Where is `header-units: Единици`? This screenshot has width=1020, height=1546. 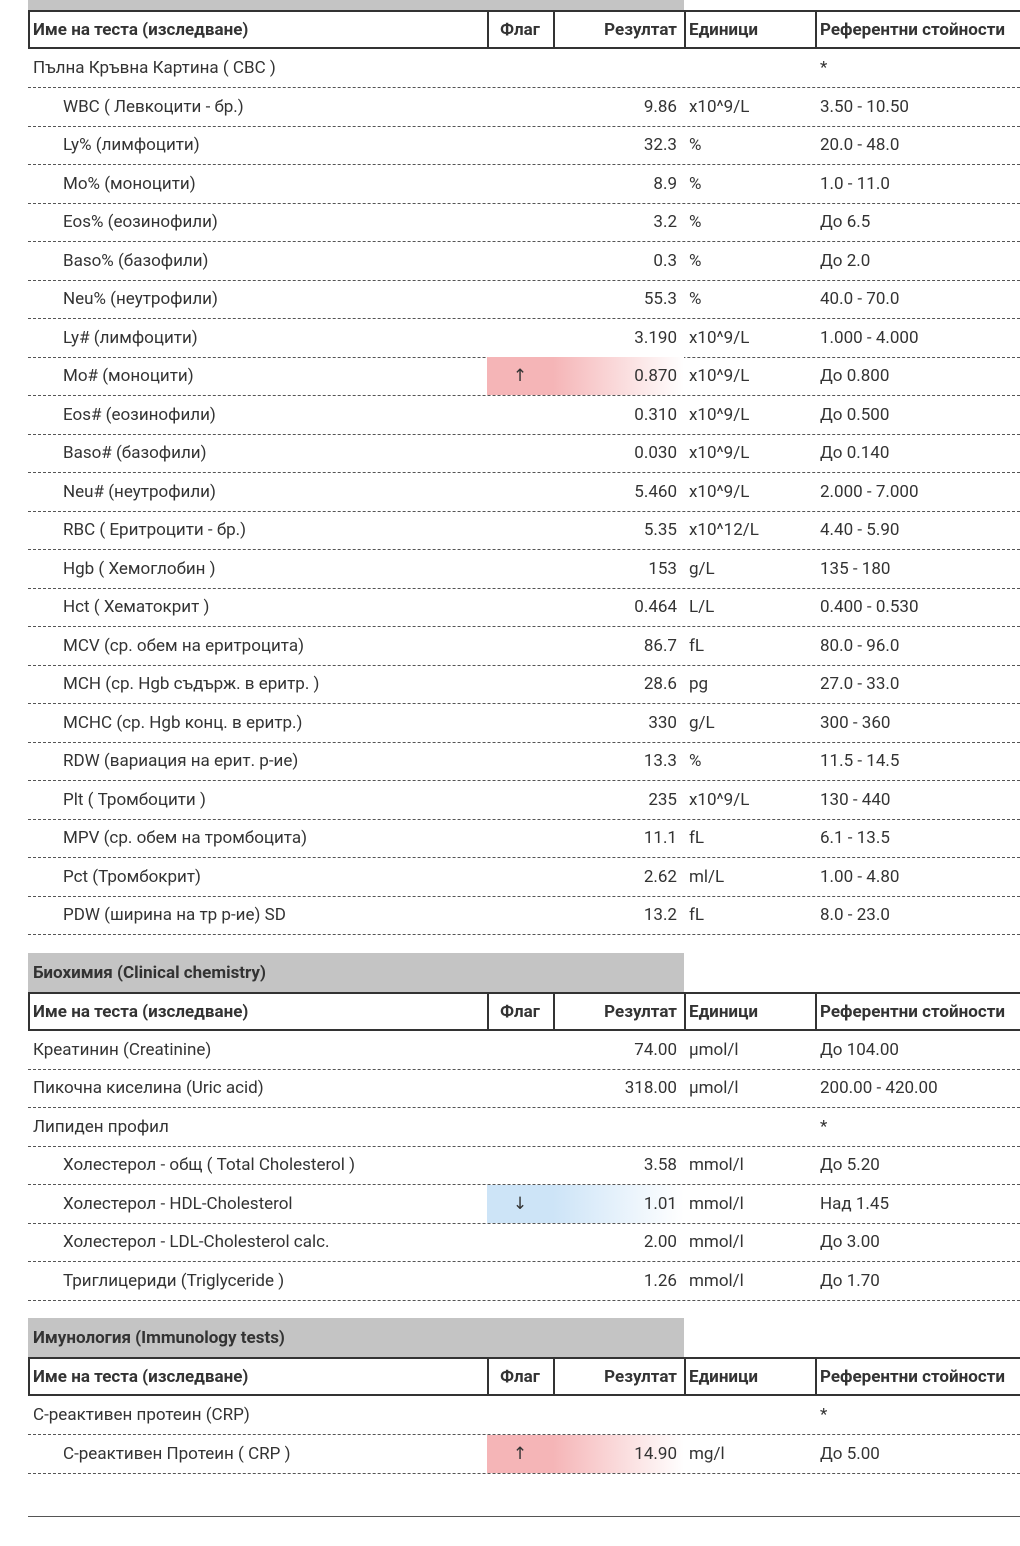 header-units: Единици is located at coordinates (724, 1377).